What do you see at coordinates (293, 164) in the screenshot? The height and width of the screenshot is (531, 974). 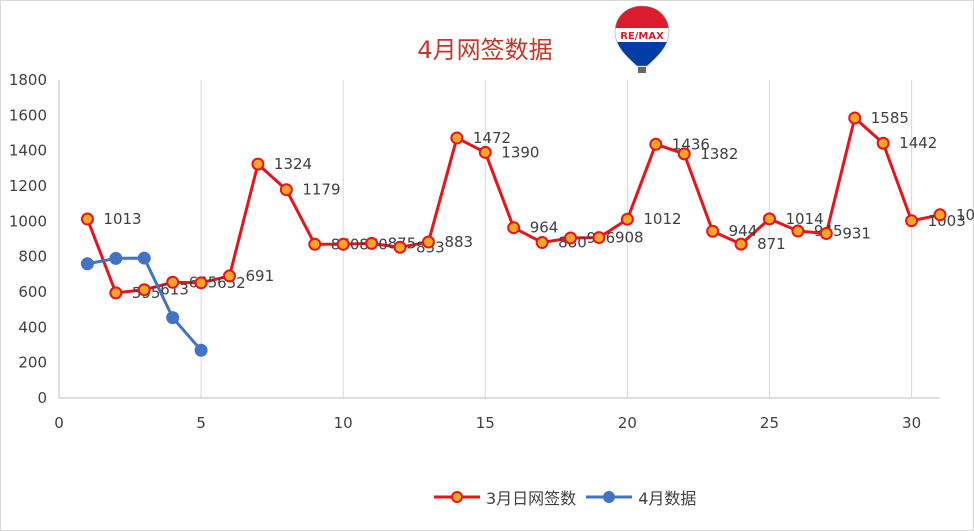 I see `data-label: 1324` at bounding box center [293, 164].